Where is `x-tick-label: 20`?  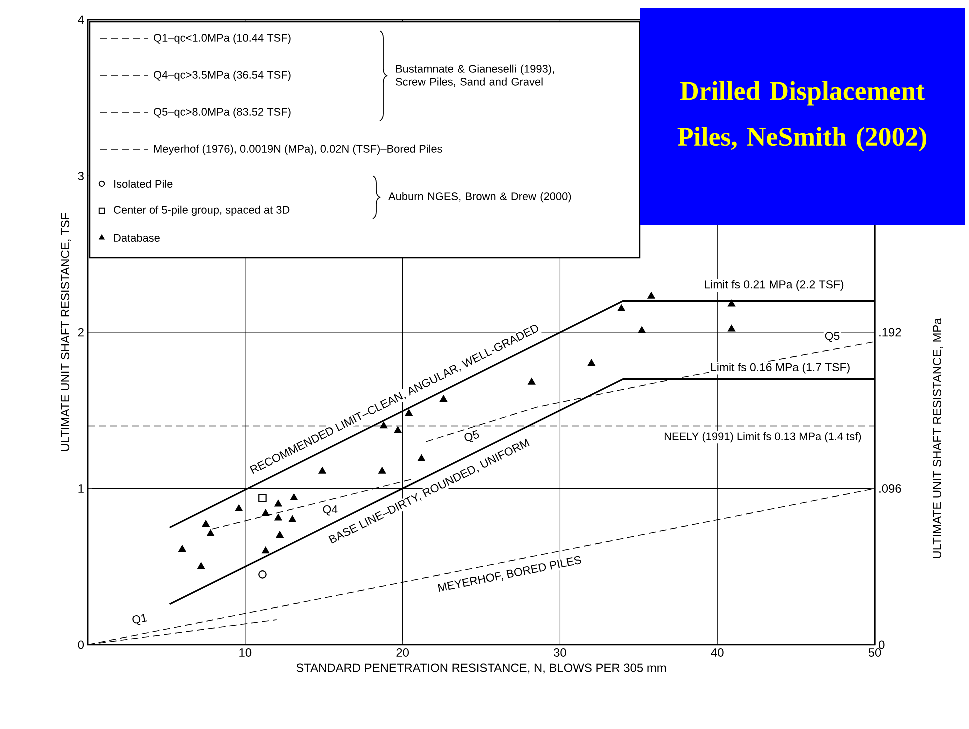 x-tick-label: 20 is located at coordinates (402, 652).